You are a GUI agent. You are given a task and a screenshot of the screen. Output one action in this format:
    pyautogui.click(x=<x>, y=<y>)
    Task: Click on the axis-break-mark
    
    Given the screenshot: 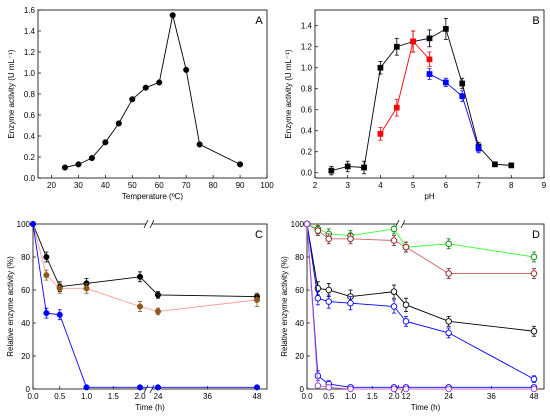 What is the action you would take?
    pyautogui.click(x=146, y=224)
    